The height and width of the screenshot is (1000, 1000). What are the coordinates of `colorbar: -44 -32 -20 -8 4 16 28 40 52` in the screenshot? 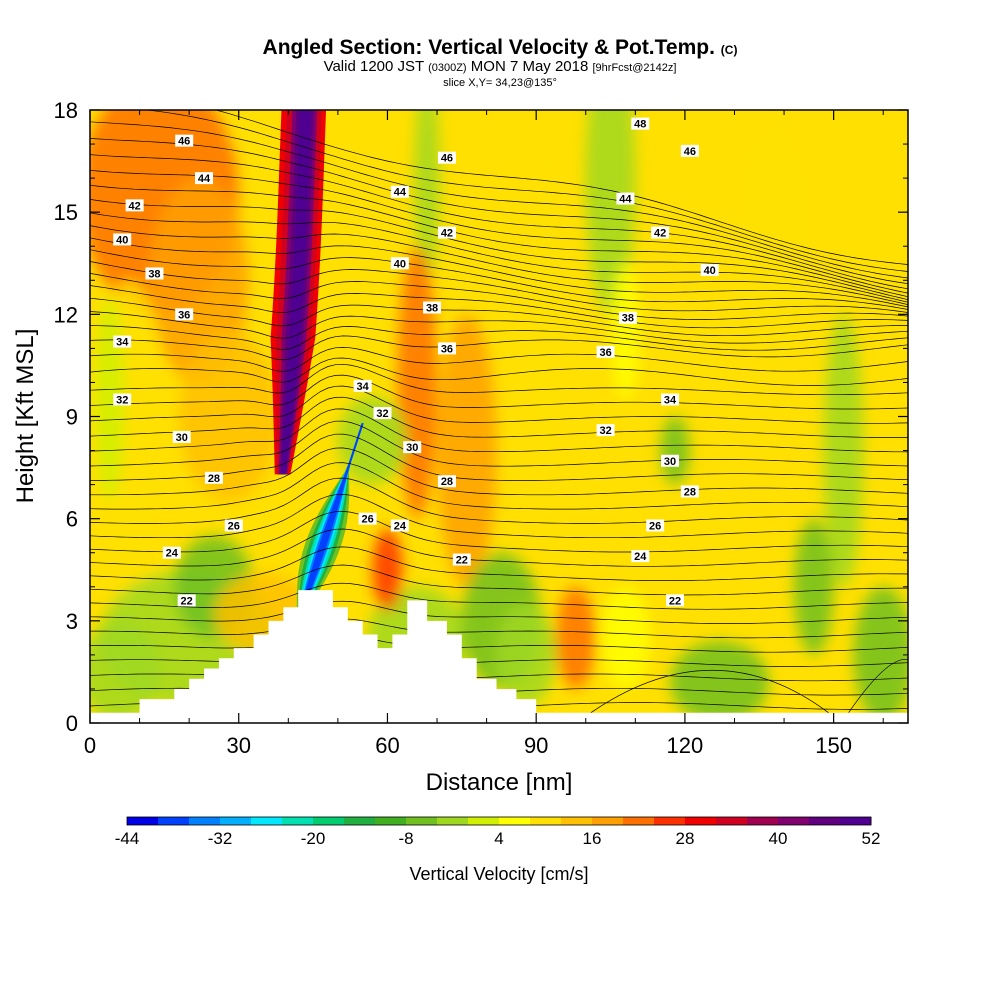 It's located at (498, 832).